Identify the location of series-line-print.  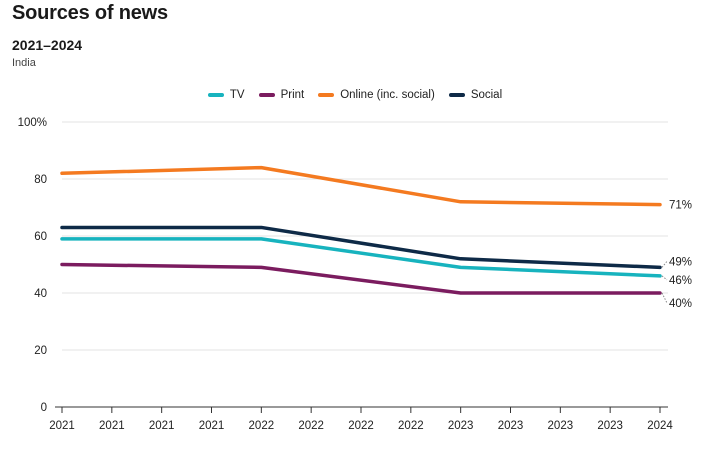
(361, 278).